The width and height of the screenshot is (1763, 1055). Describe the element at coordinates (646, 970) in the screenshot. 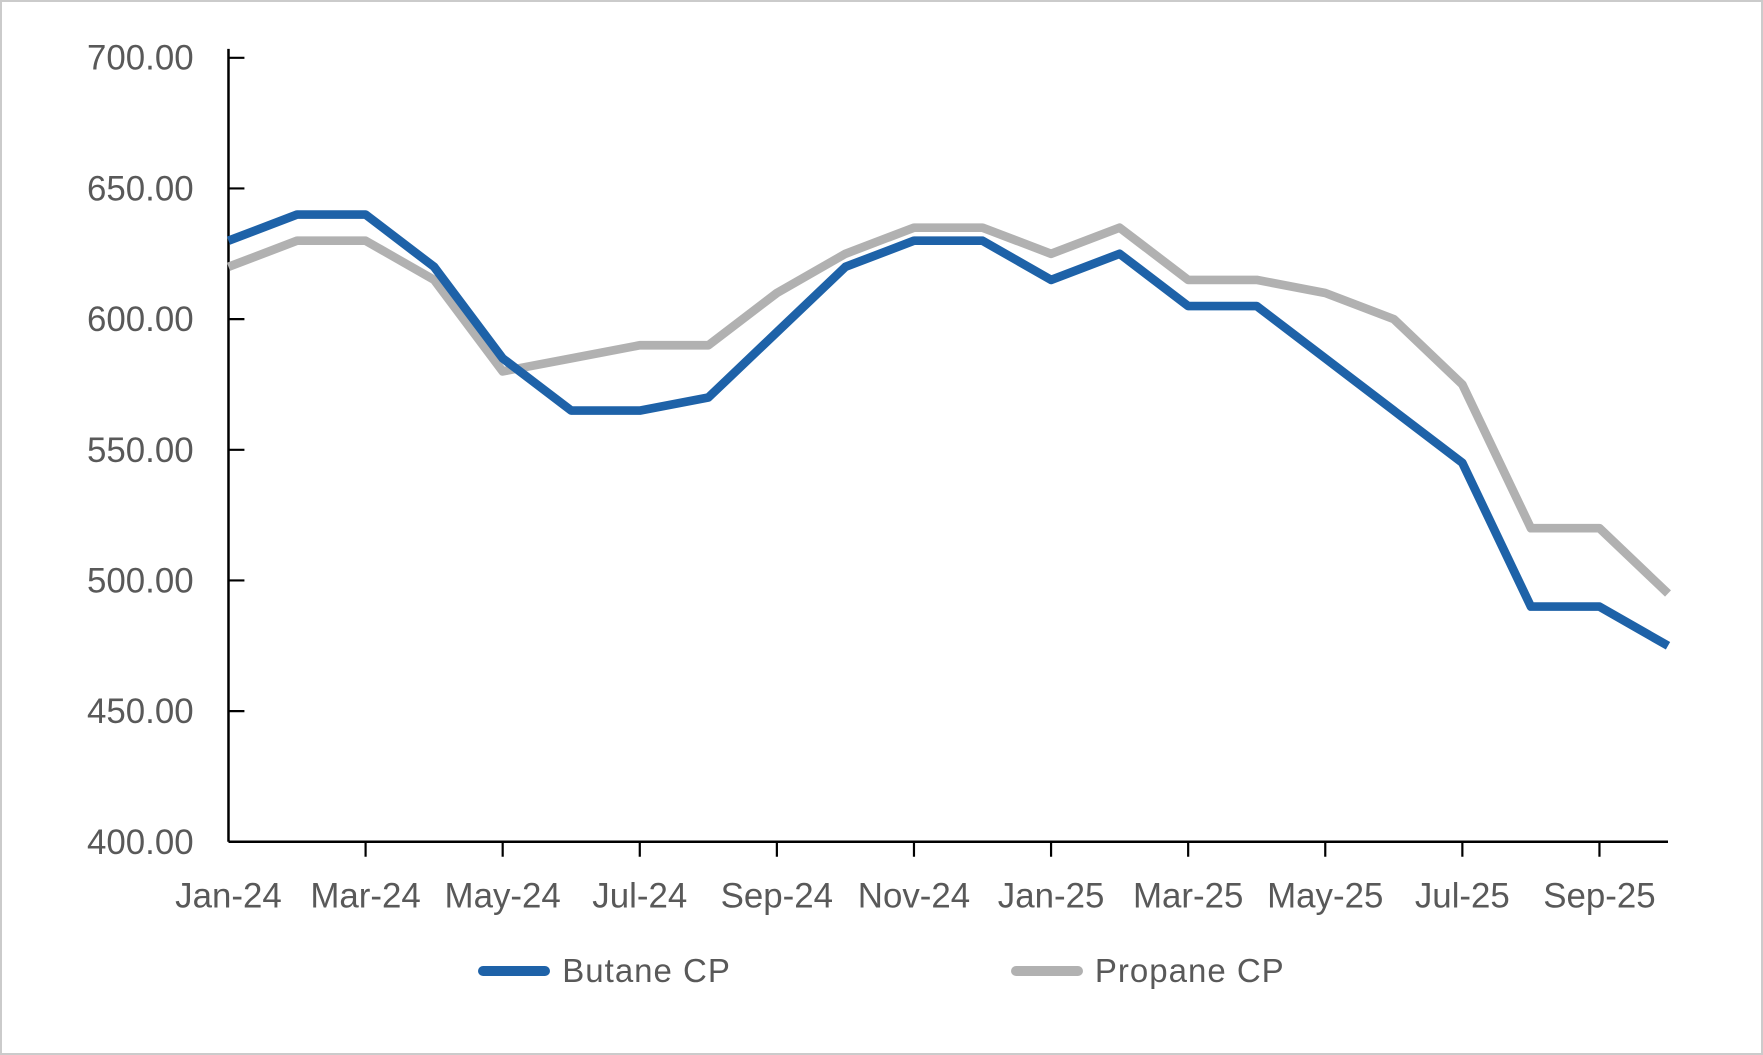

I see `legend-label-butane: Butane CP` at that location.